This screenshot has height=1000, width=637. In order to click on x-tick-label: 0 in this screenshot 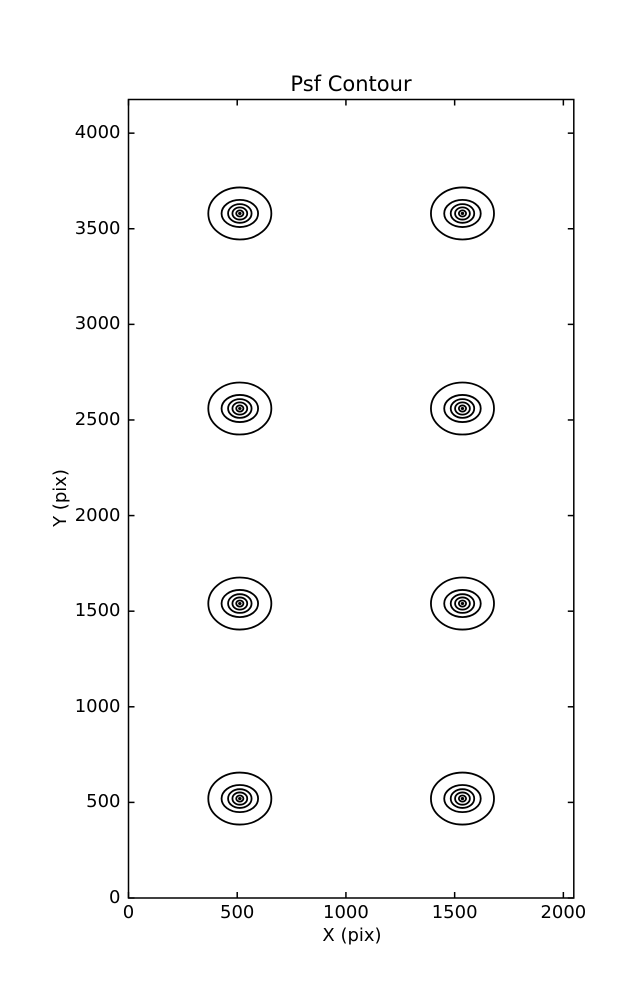, I will do `click(128, 912)`.